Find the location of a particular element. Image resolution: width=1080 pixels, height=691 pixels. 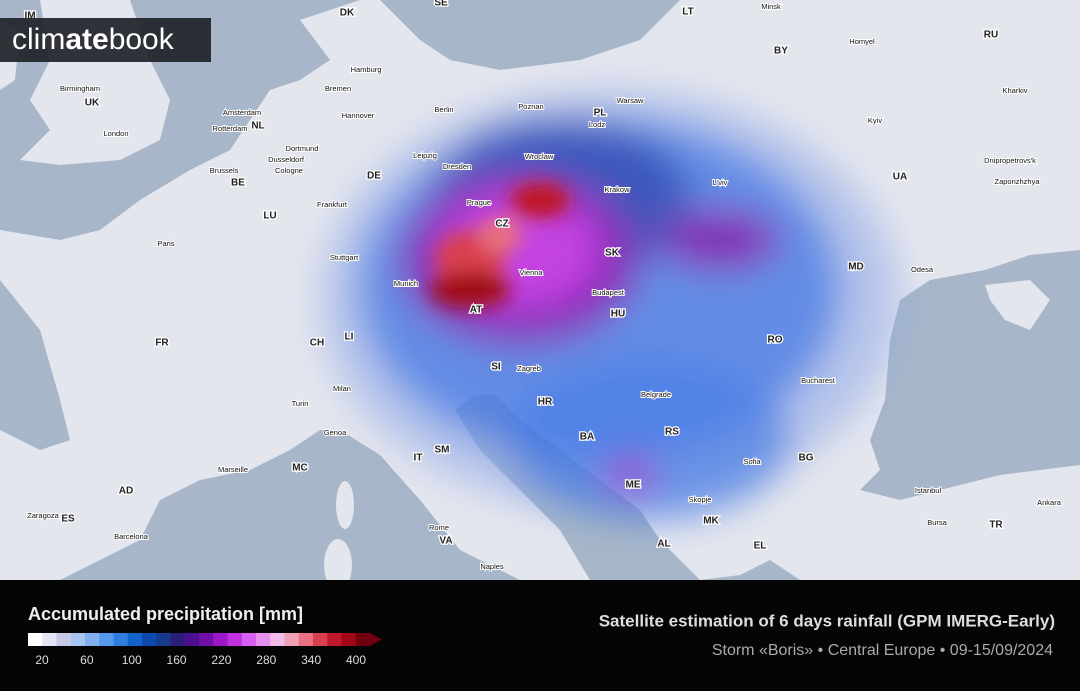

city-label: Homyel is located at coordinates (862, 41).